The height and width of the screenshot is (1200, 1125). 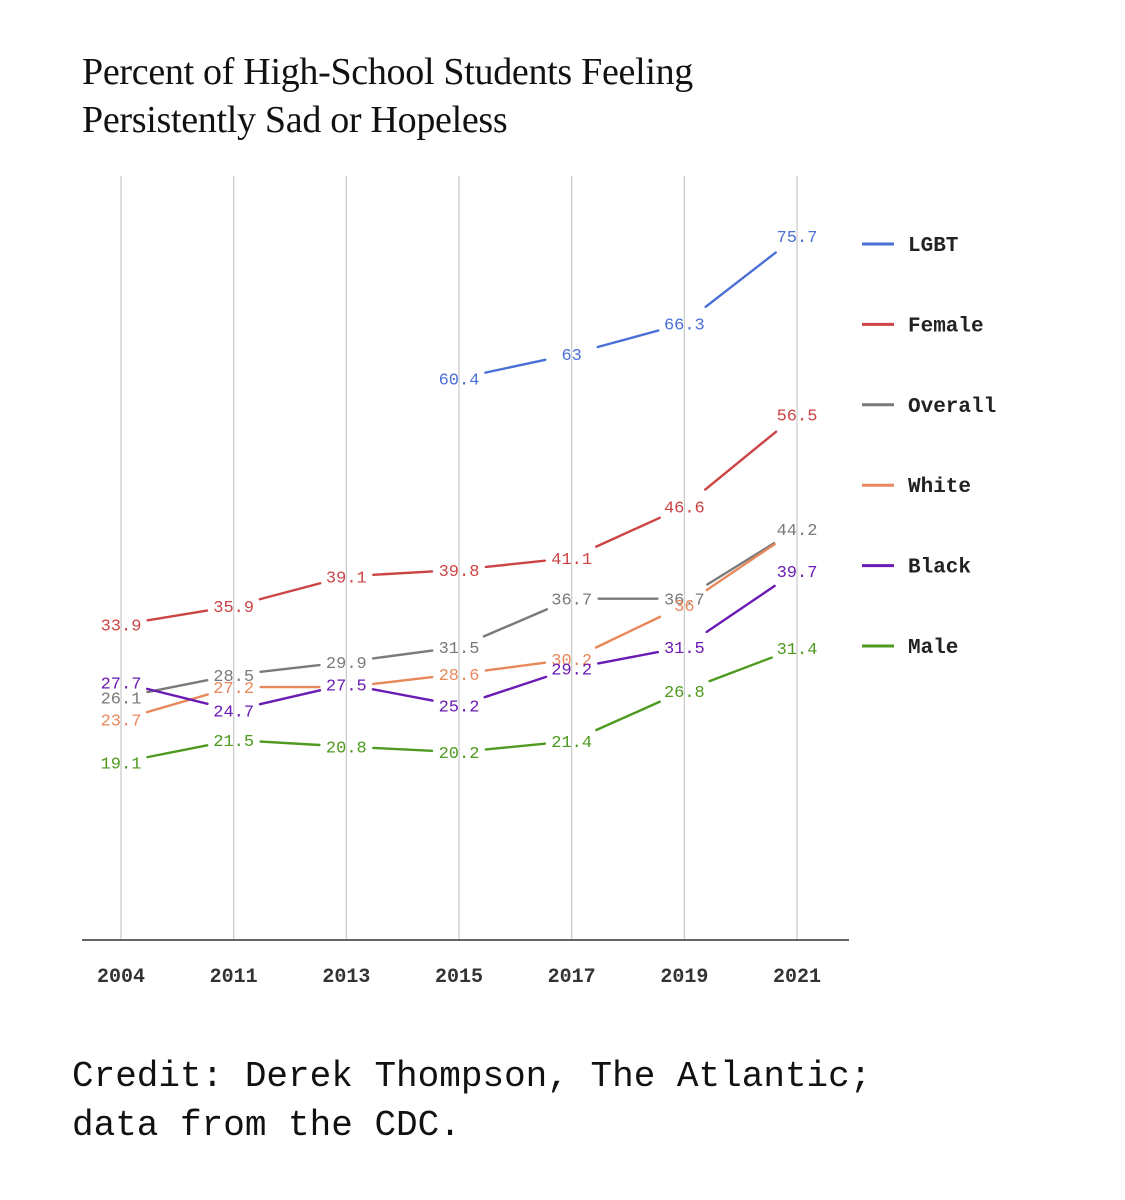 What do you see at coordinates (933, 246) in the screenshot?
I see `legend-label-lgbt: LGBT` at bounding box center [933, 246].